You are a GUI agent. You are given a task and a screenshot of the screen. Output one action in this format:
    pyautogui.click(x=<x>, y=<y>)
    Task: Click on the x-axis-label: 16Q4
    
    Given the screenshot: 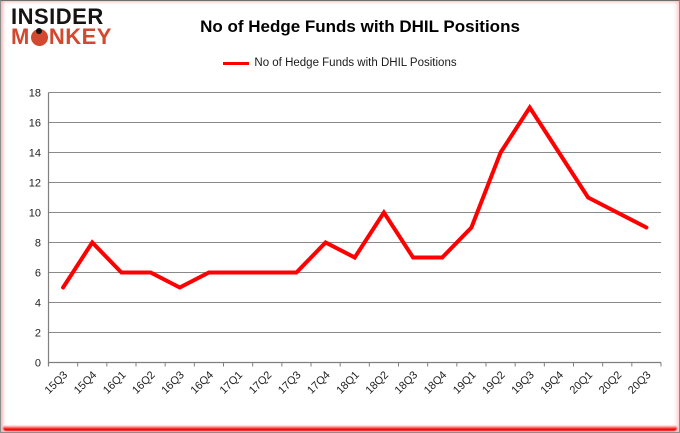 What is the action you would take?
    pyautogui.click(x=203, y=383)
    